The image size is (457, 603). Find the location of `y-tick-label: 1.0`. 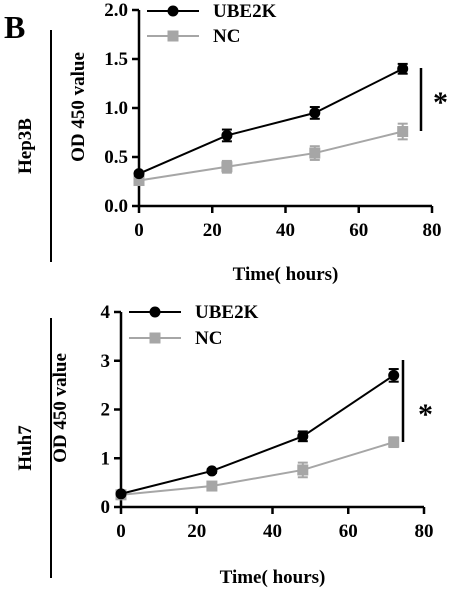

y-tick-label: 1.0 is located at coordinates (116, 108).